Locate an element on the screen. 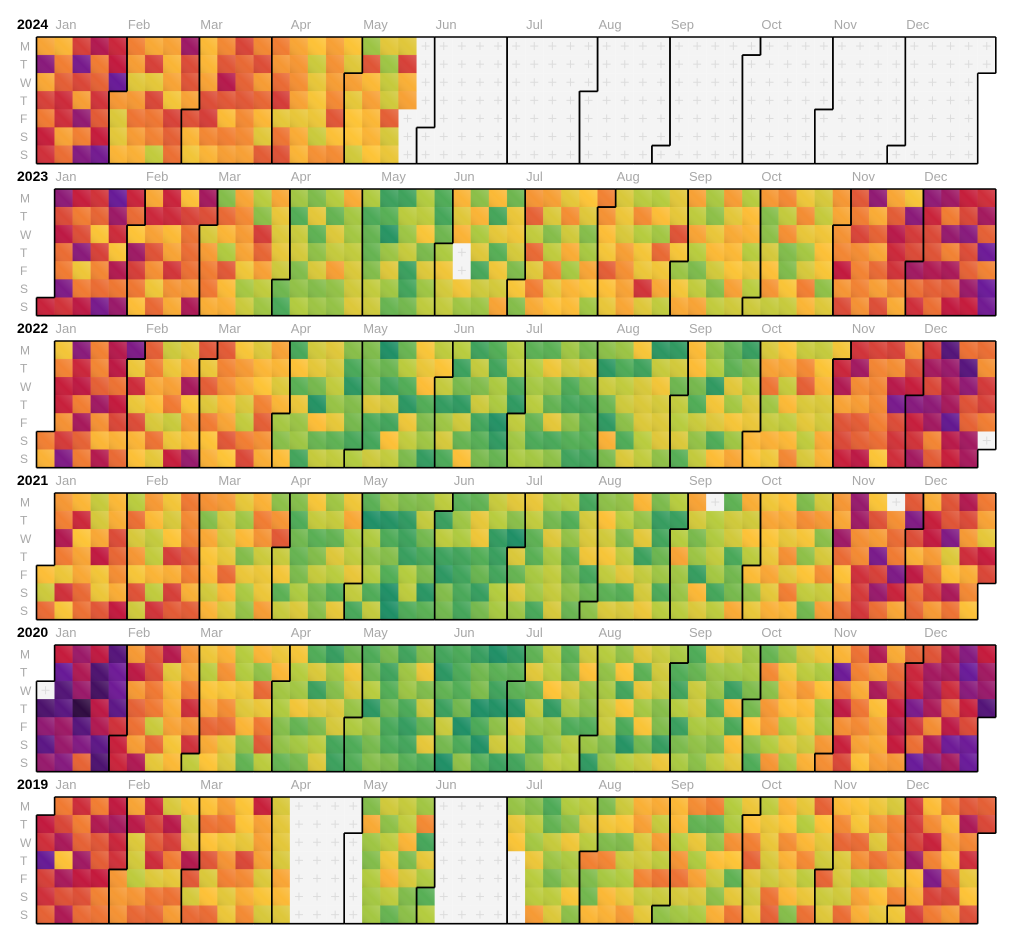 This screenshot has width=1024, height=930. weekday-label: T is located at coordinates (24, 825).